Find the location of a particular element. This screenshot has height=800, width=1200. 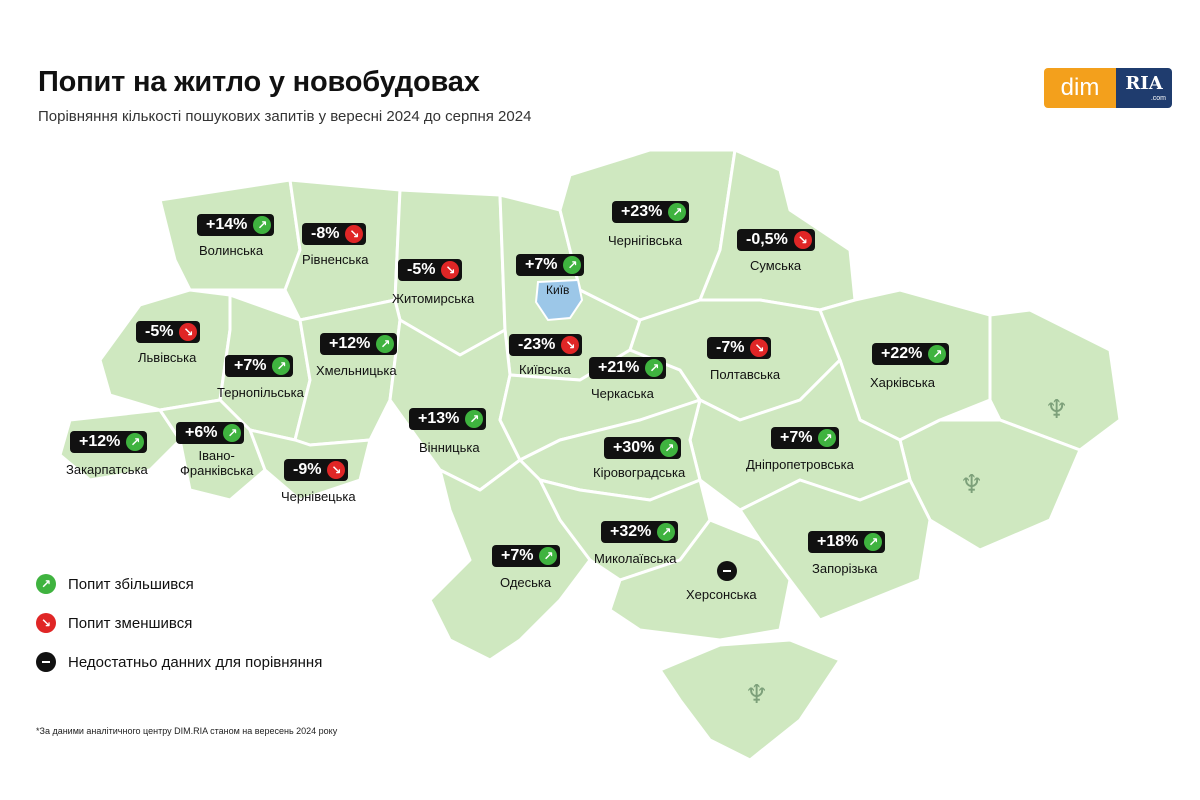

logo-dim-part: dim is located at coordinates (1080, 88).